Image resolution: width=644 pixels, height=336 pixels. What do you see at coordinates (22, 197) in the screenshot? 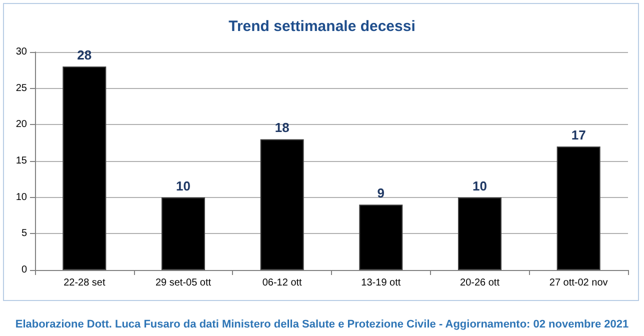
I see `y-tick-label: 10` at bounding box center [22, 197].